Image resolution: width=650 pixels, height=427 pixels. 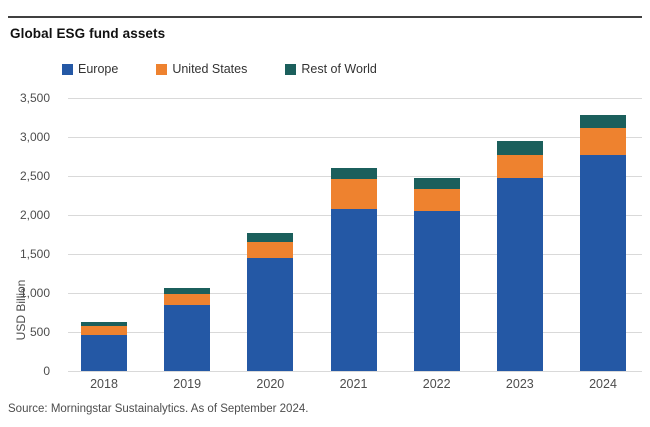 I want to click on y-tick-label: 1,500, so click(x=34, y=254).